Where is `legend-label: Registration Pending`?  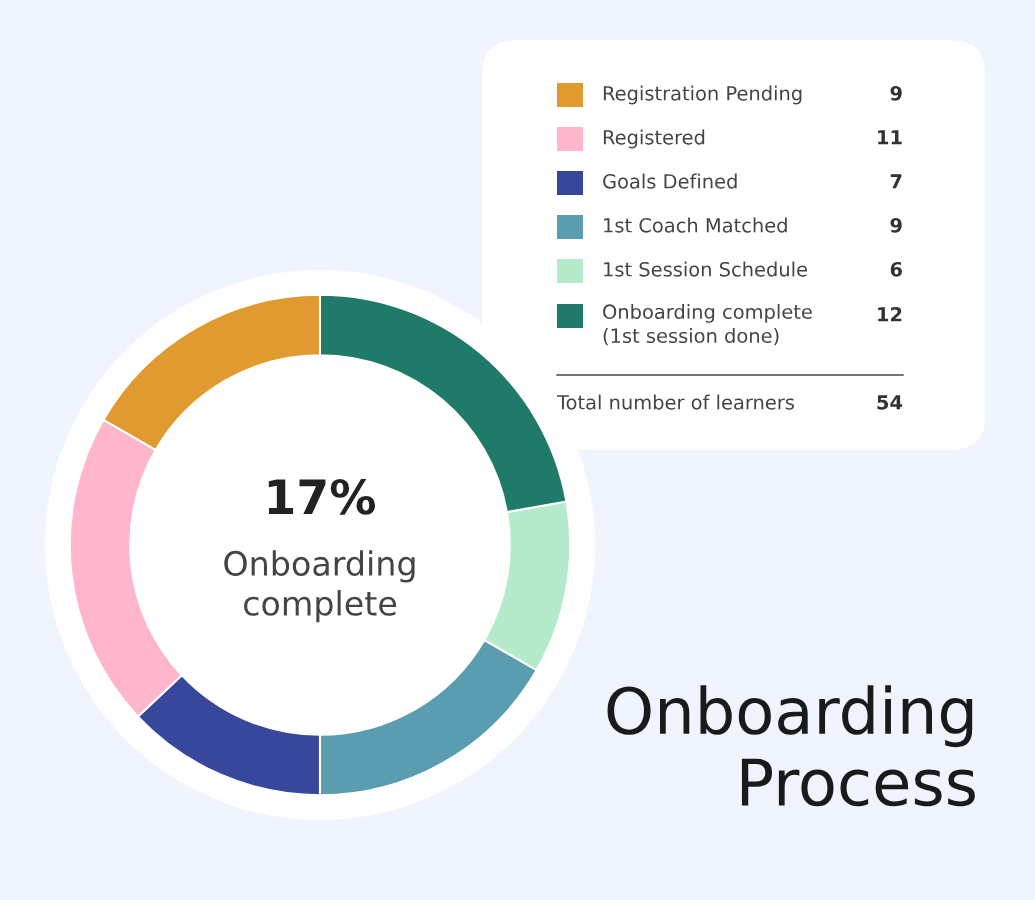
legend-label: Registration Pending is located at coordinates (702, 95).